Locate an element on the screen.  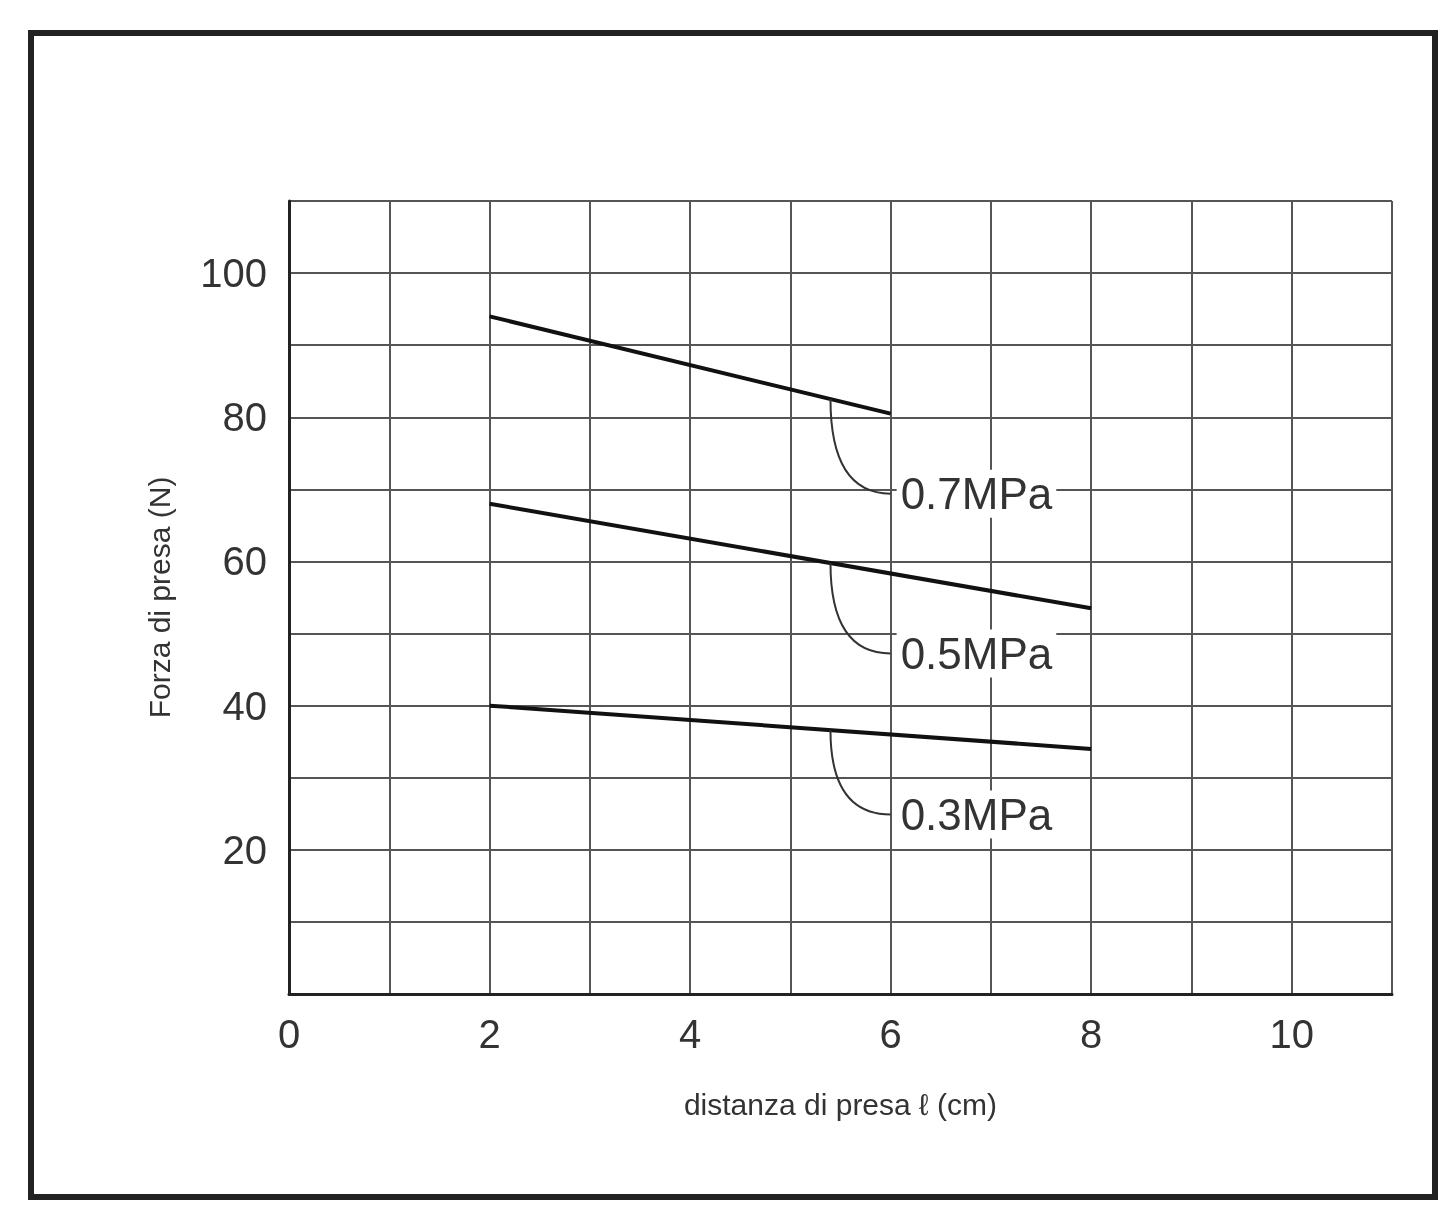
series-label: 0.5MPa is located at coordinates (976, 653).